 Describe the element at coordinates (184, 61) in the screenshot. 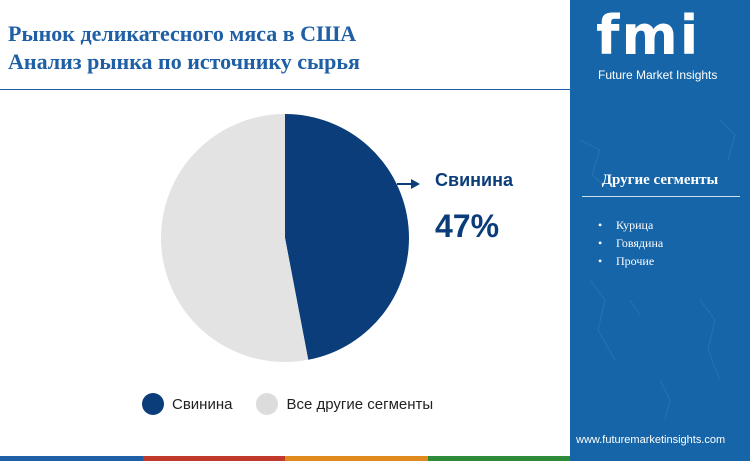

I see `chart-title-line2: Анализ рынка по источнику сырья` at that location.